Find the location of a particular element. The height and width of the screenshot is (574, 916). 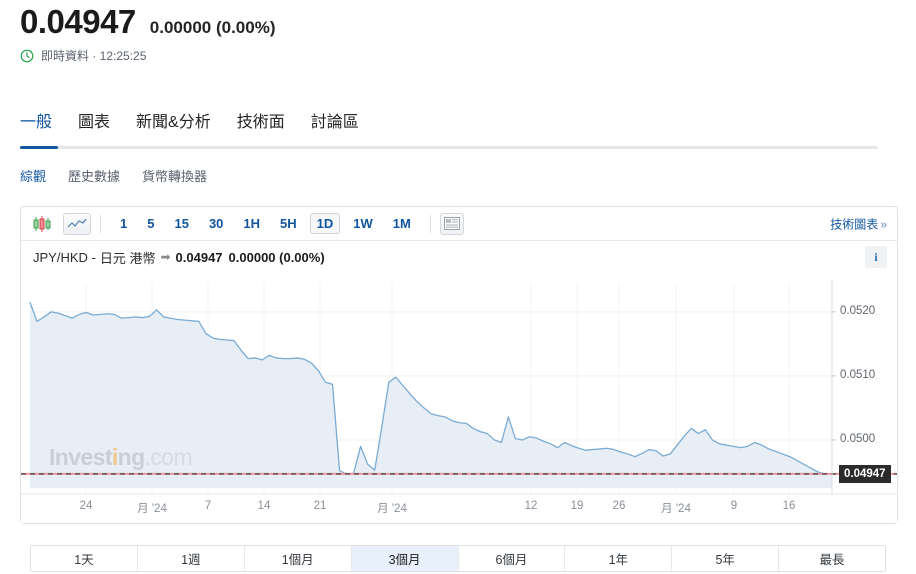

x-axis-tick-6: 12 is located at coordinates (531, 506).